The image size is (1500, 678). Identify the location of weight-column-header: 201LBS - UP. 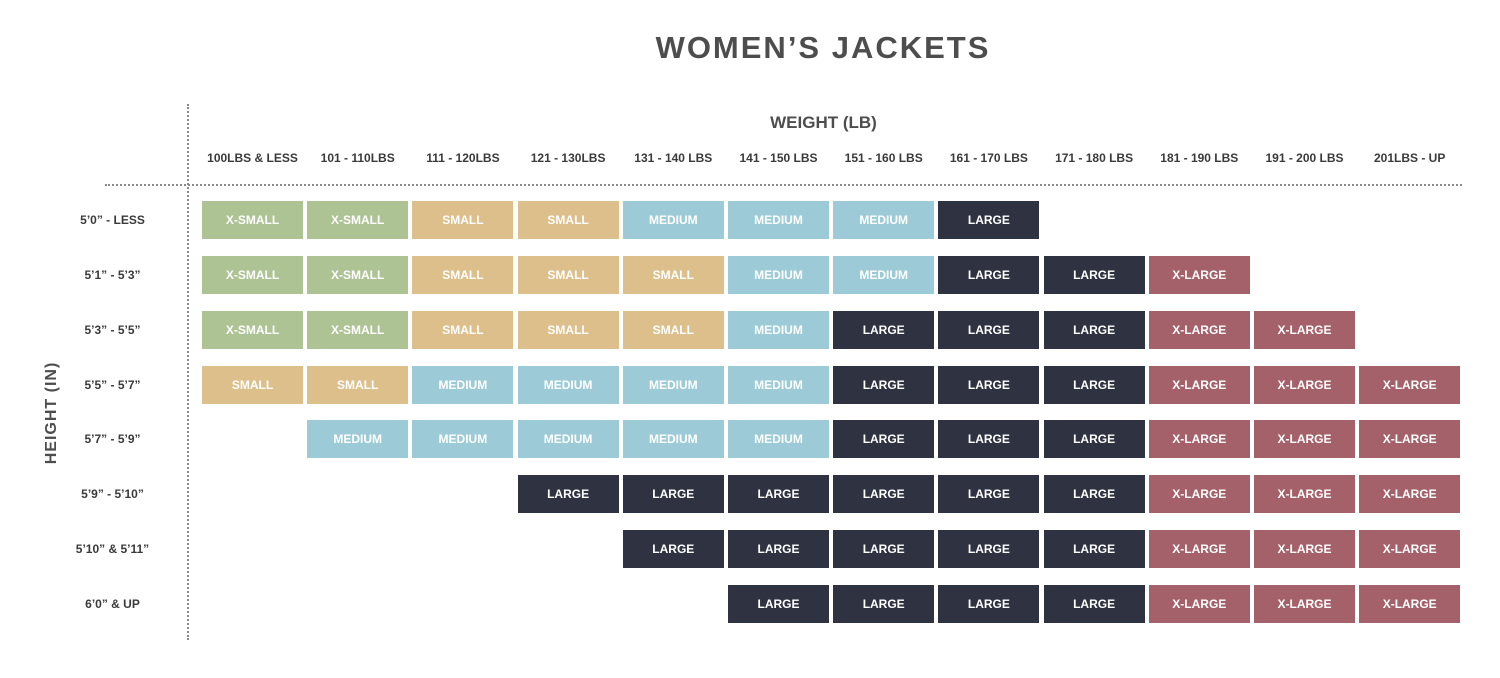
(1410, 158).